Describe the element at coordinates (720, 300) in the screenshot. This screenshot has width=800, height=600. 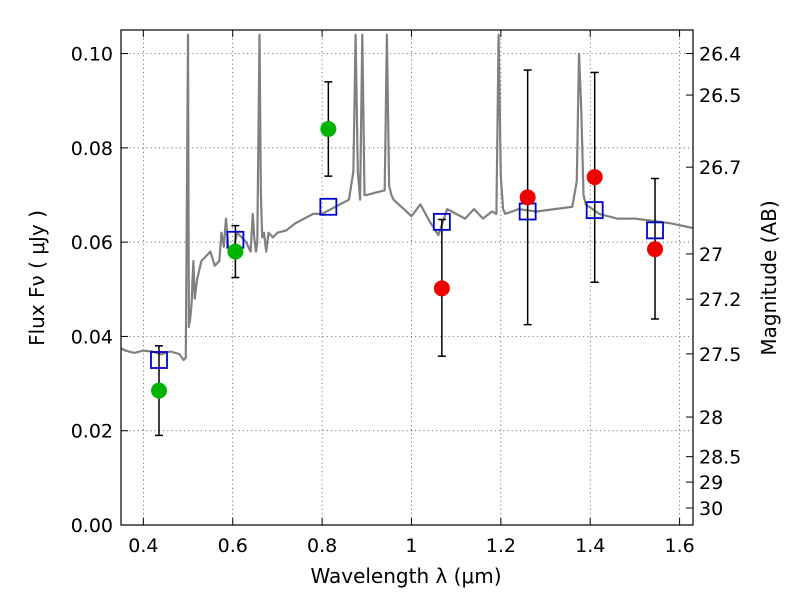
I see `mag-tick-label: 27.2` at that location.